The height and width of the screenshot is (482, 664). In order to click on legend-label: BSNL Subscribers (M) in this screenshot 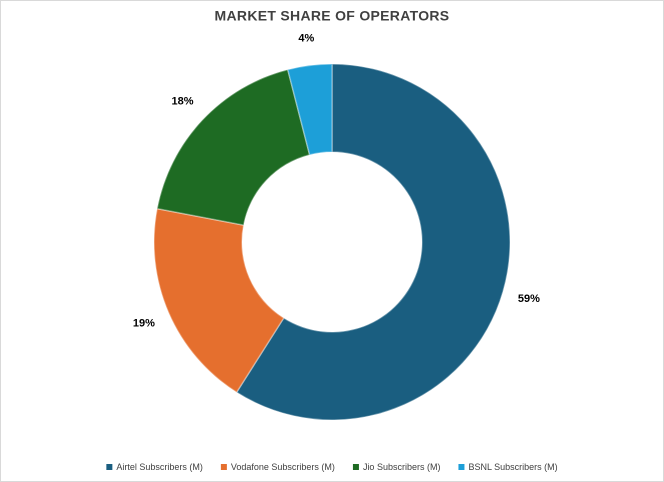, I will do `click(512, 467)`.